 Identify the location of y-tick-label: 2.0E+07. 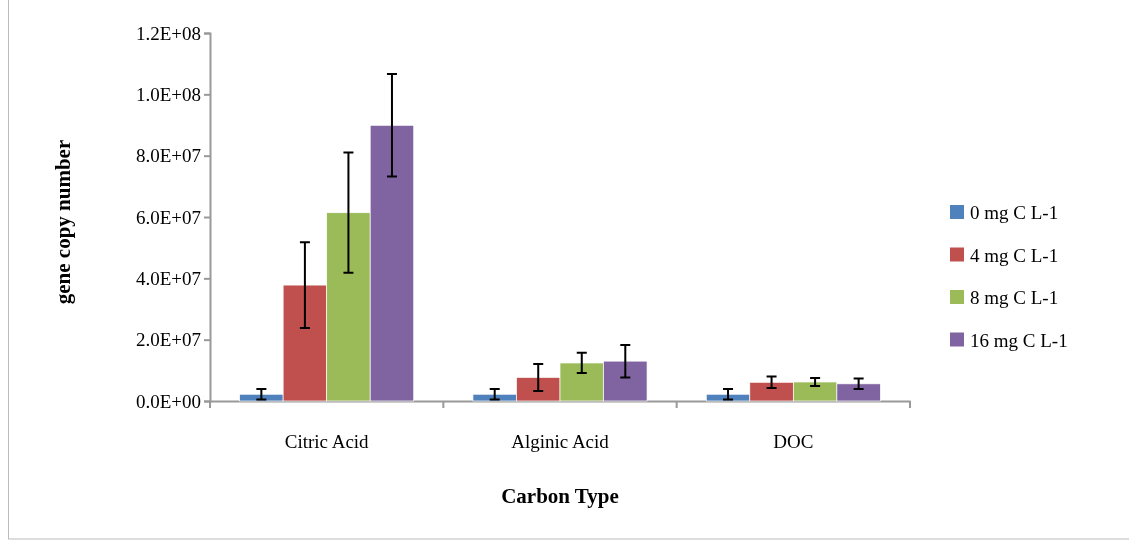
(168, 340).